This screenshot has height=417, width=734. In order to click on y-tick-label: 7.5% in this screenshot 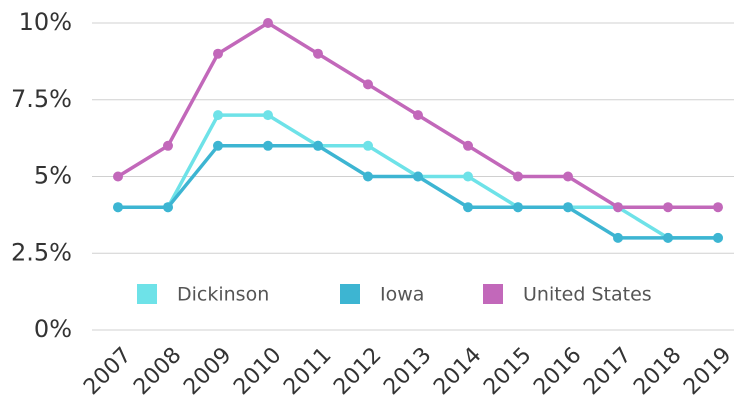, I will do `click(41, 99)`.